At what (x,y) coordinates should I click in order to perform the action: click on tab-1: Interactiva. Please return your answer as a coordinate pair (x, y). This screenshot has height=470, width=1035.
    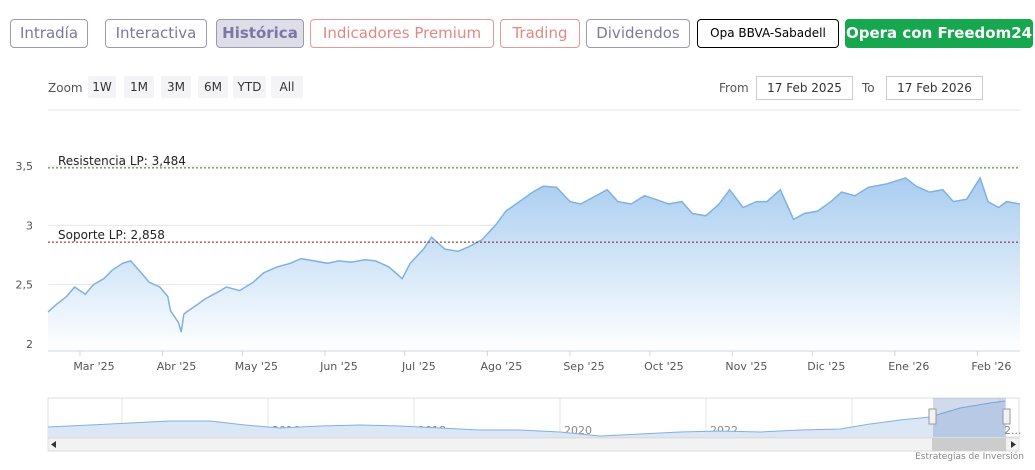
    Looking at the image, I should click on (156, 33).